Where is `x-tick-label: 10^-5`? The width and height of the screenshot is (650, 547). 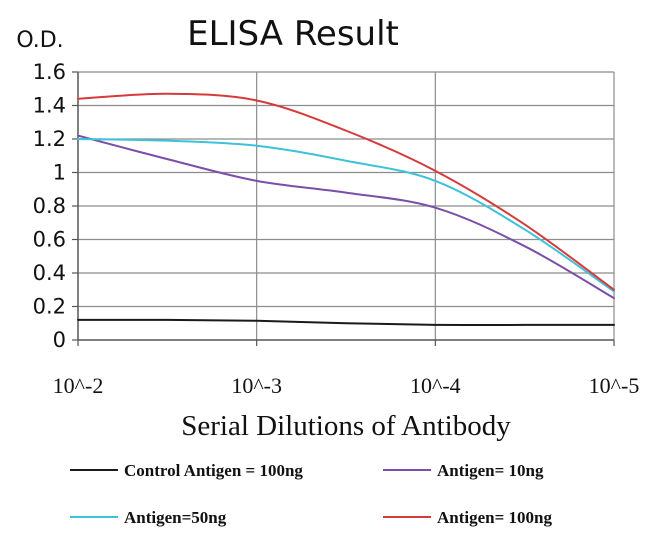 x-tick-label: 10^-5 is located at coordinates (614, 385).